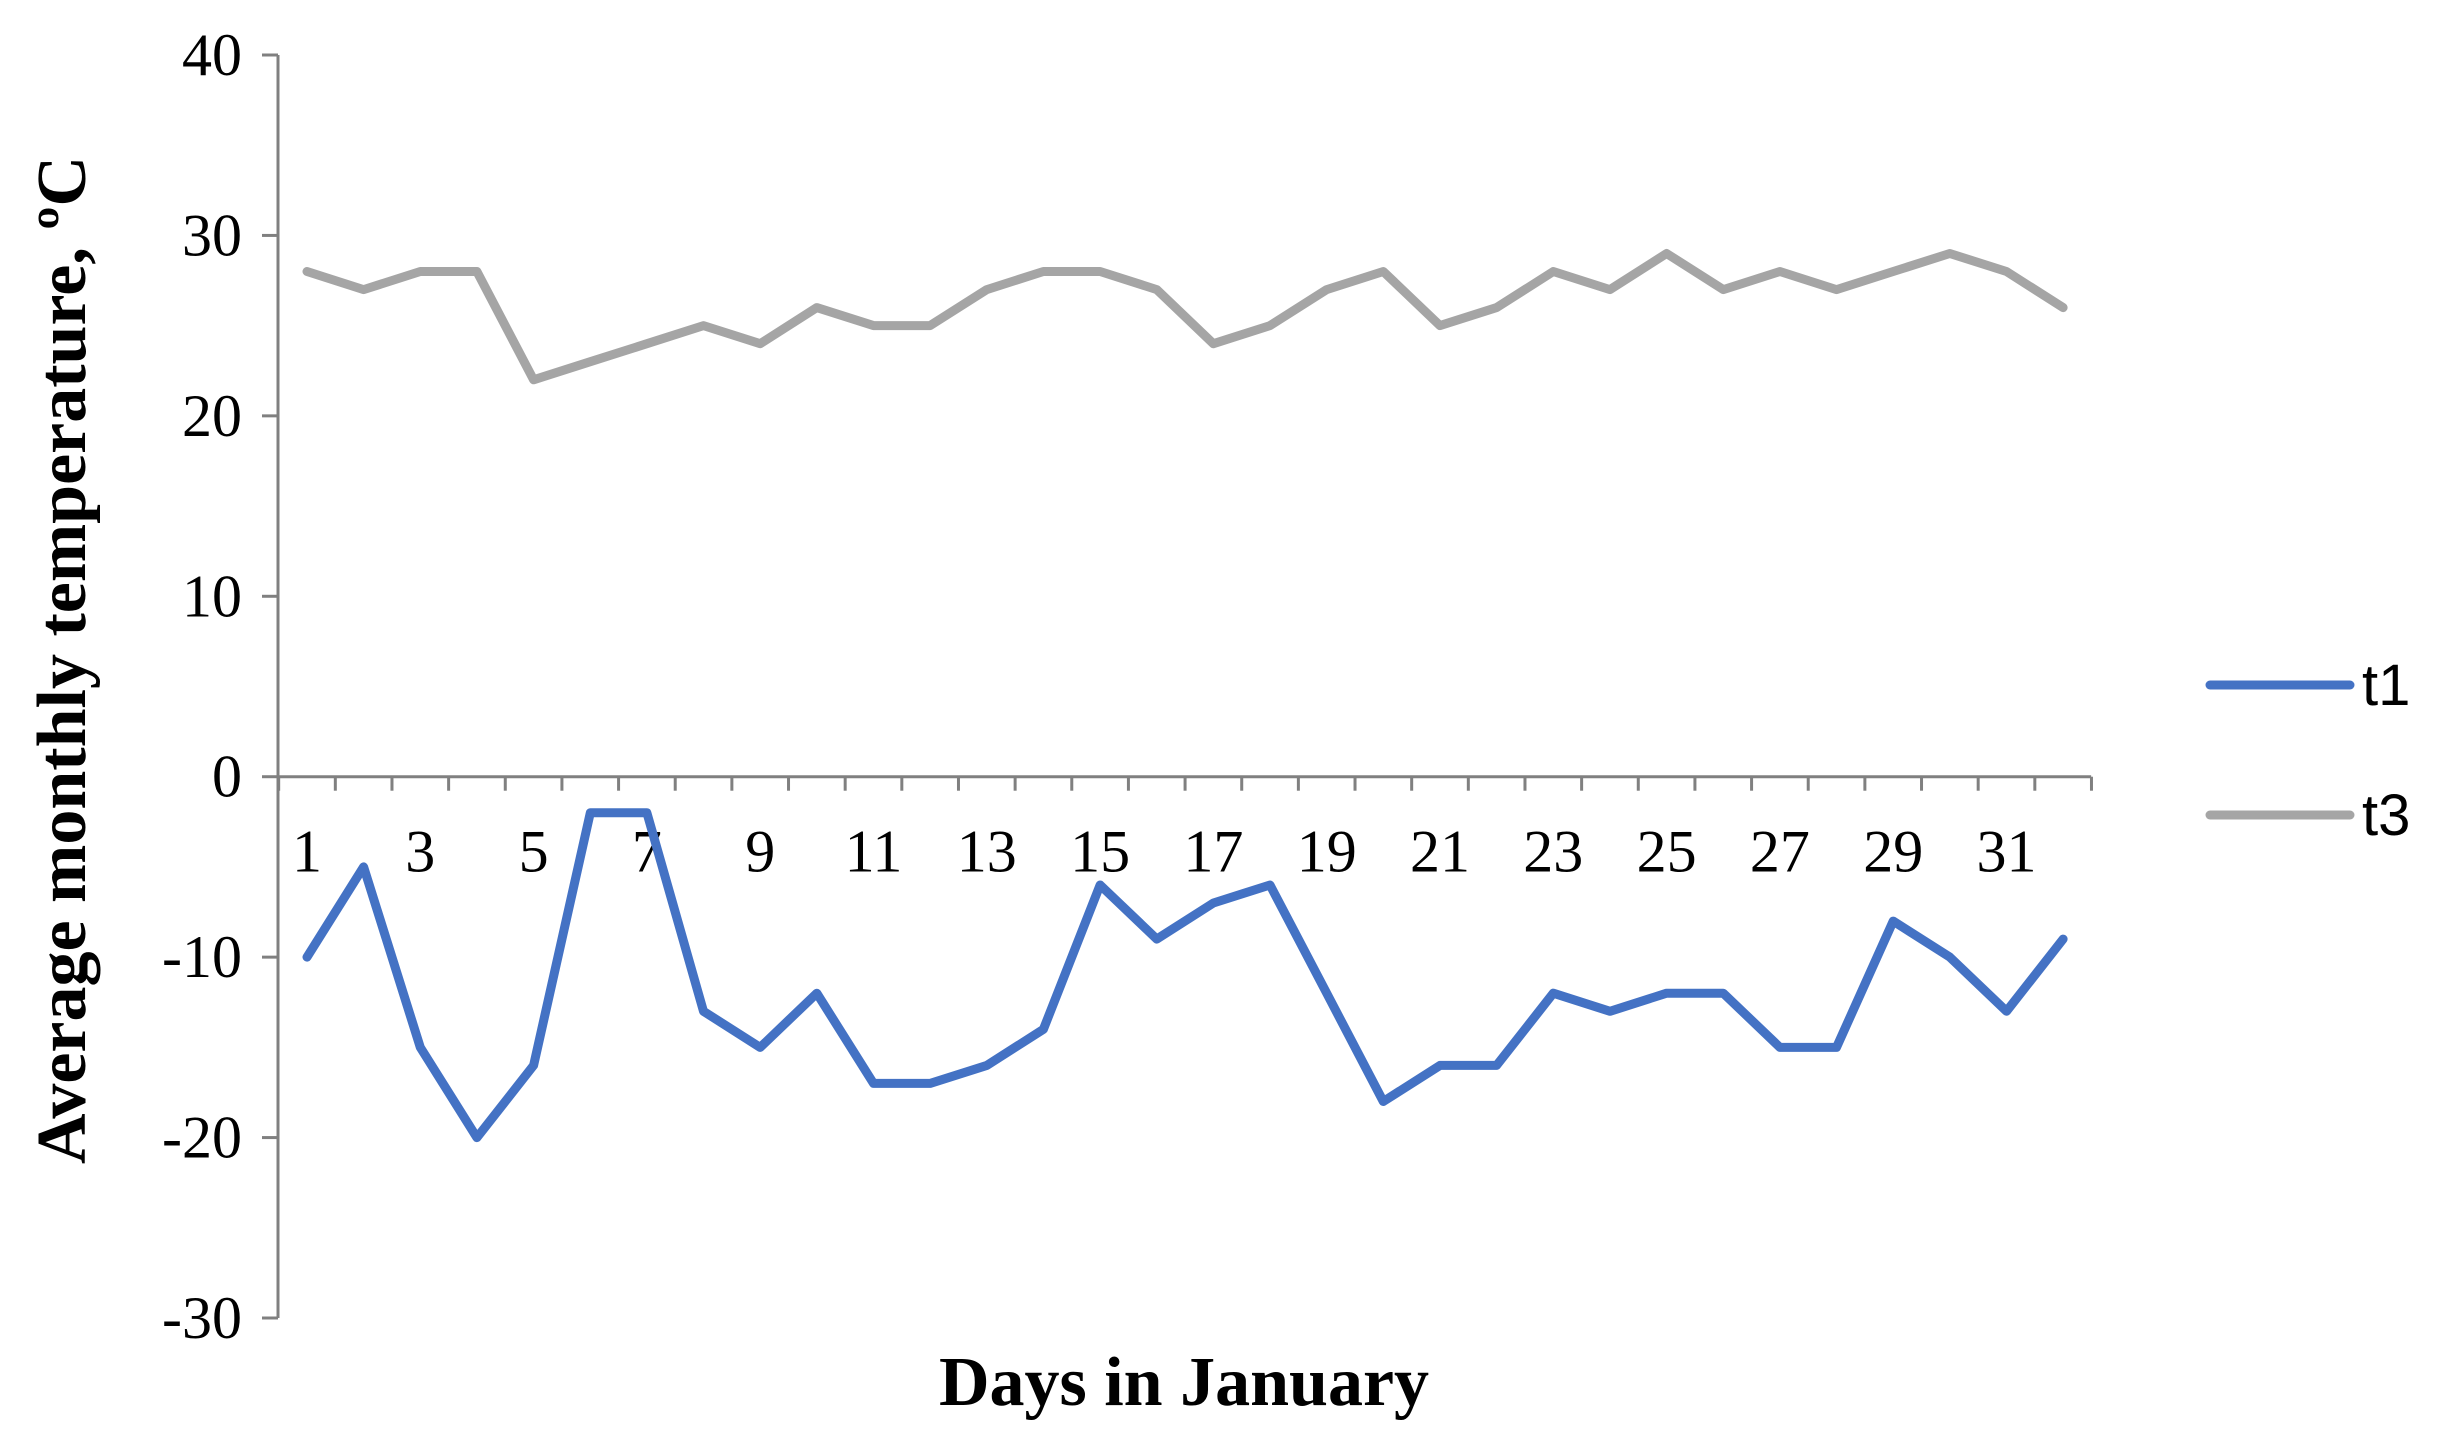 The height and width of the screenshot is (1442, 2441). I want to click on x-tick-label: 21, so click(1440, 852).